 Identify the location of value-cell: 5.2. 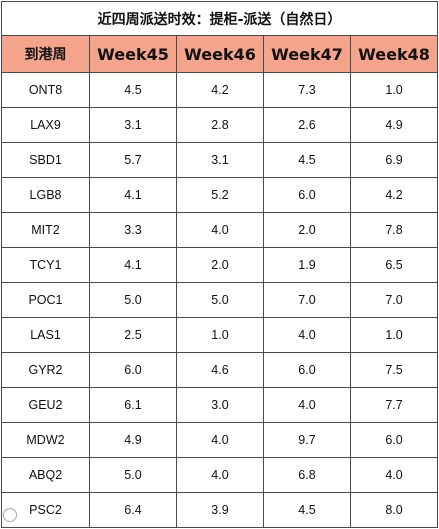
(220, 195).